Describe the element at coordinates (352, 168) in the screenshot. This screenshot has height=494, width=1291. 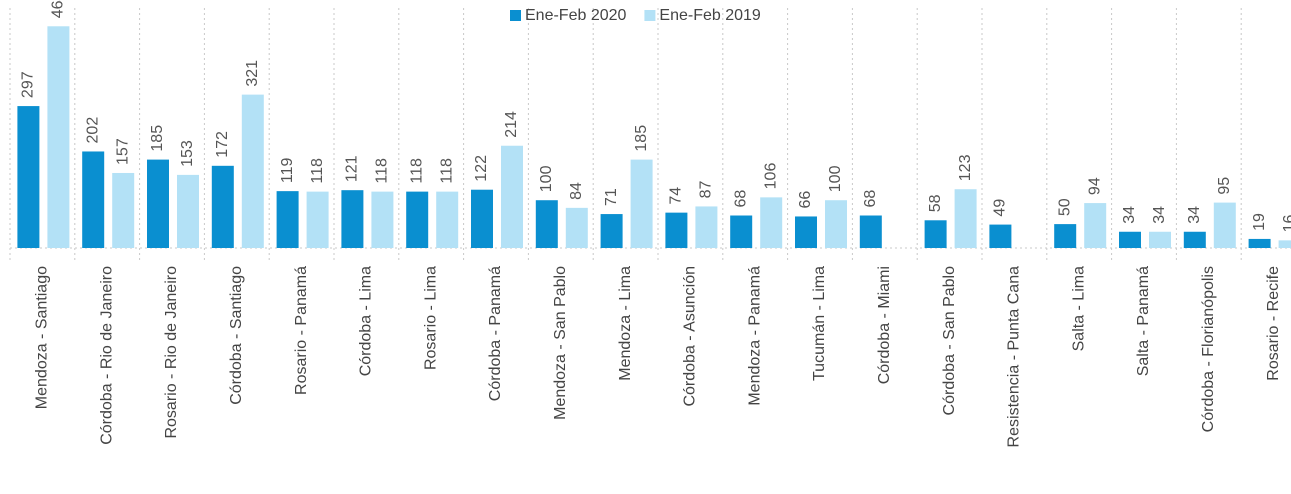
I see `value-label: 121` at that location.